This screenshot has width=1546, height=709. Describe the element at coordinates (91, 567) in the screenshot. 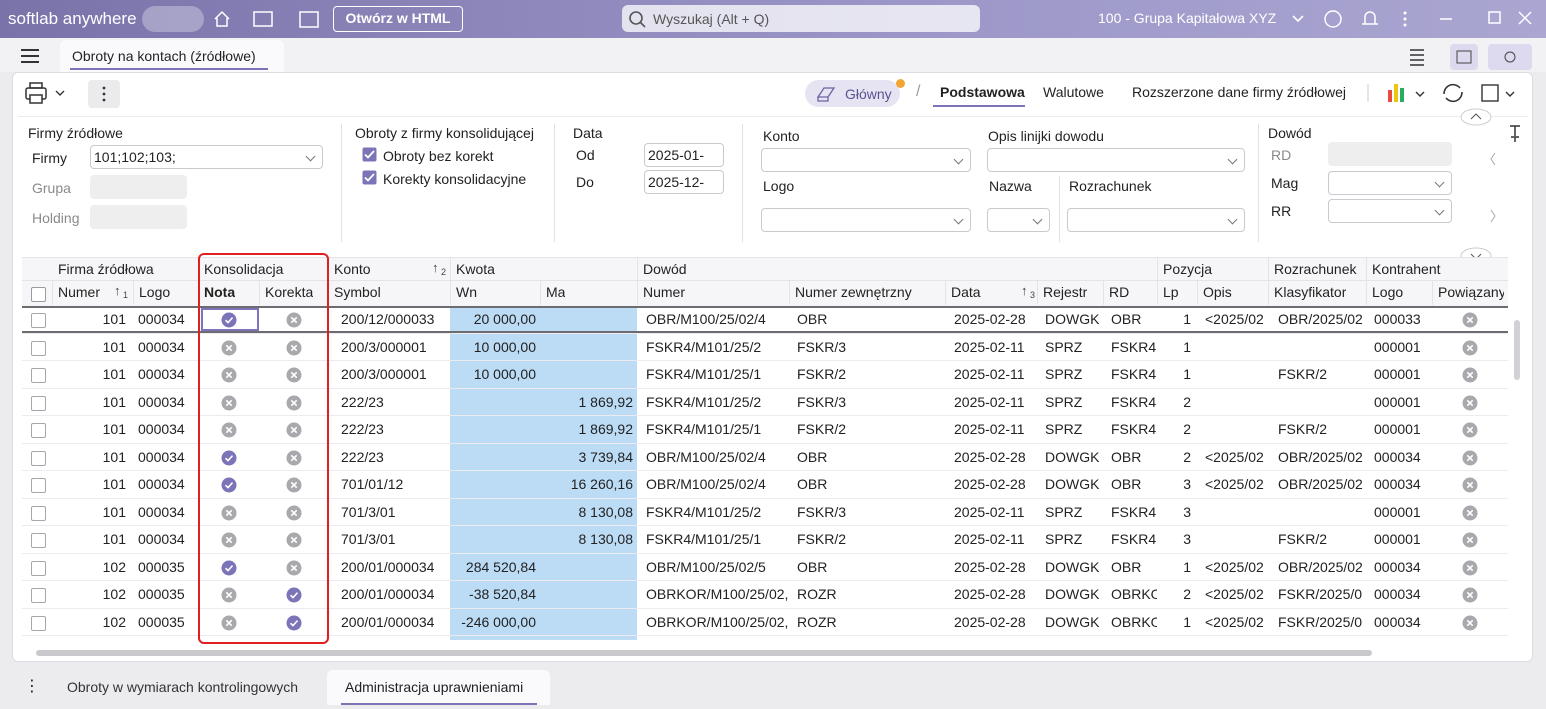

I see `cell: 102` at that location.